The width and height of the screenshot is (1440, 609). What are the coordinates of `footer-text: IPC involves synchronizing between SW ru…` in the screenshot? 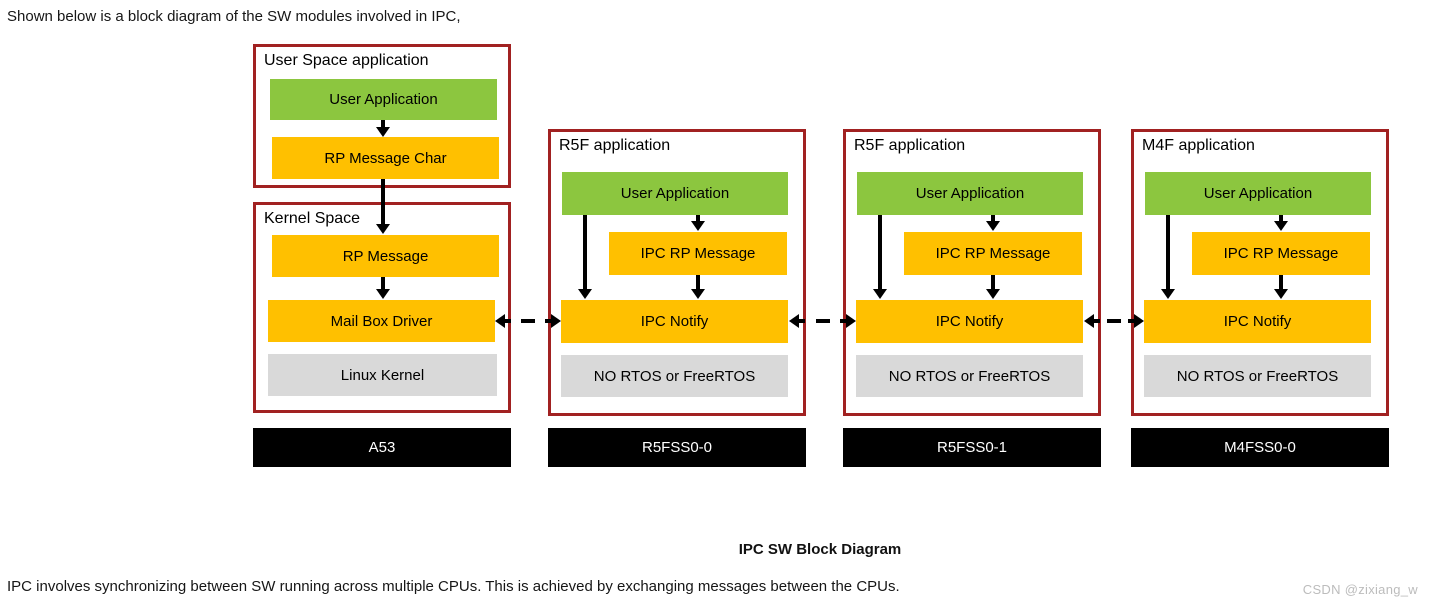 It's located at (453, 586).